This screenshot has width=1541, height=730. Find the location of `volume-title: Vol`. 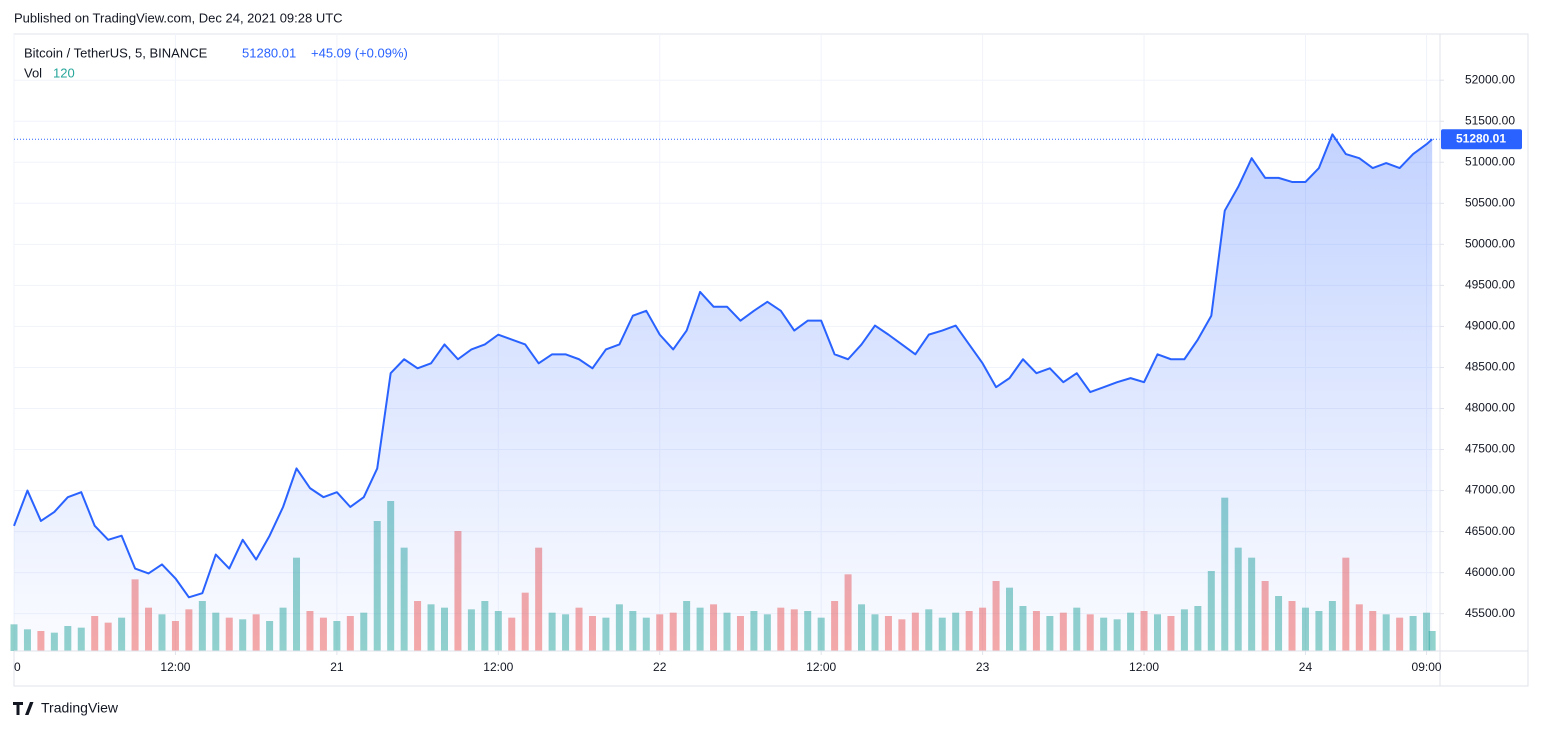

volume-title: Vol is located at coordinates (33, 72).